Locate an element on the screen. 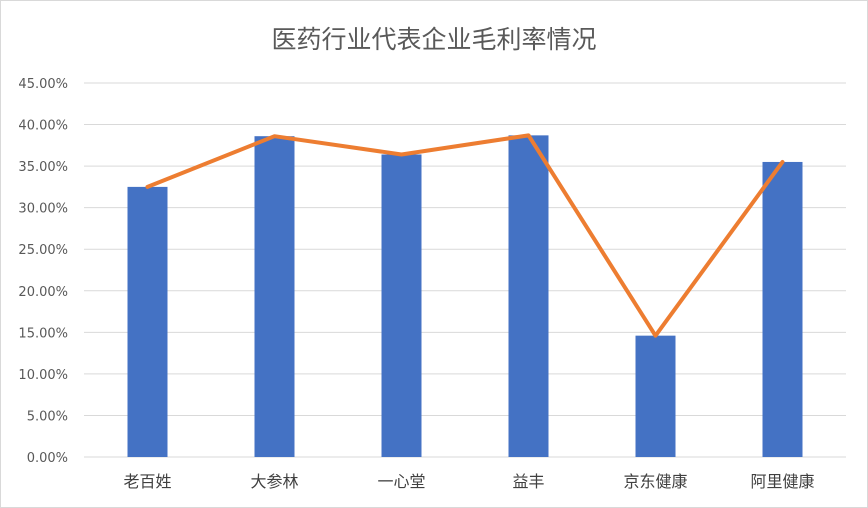  x-category-label: 阿里健康 is located at coordinates (782, 481).